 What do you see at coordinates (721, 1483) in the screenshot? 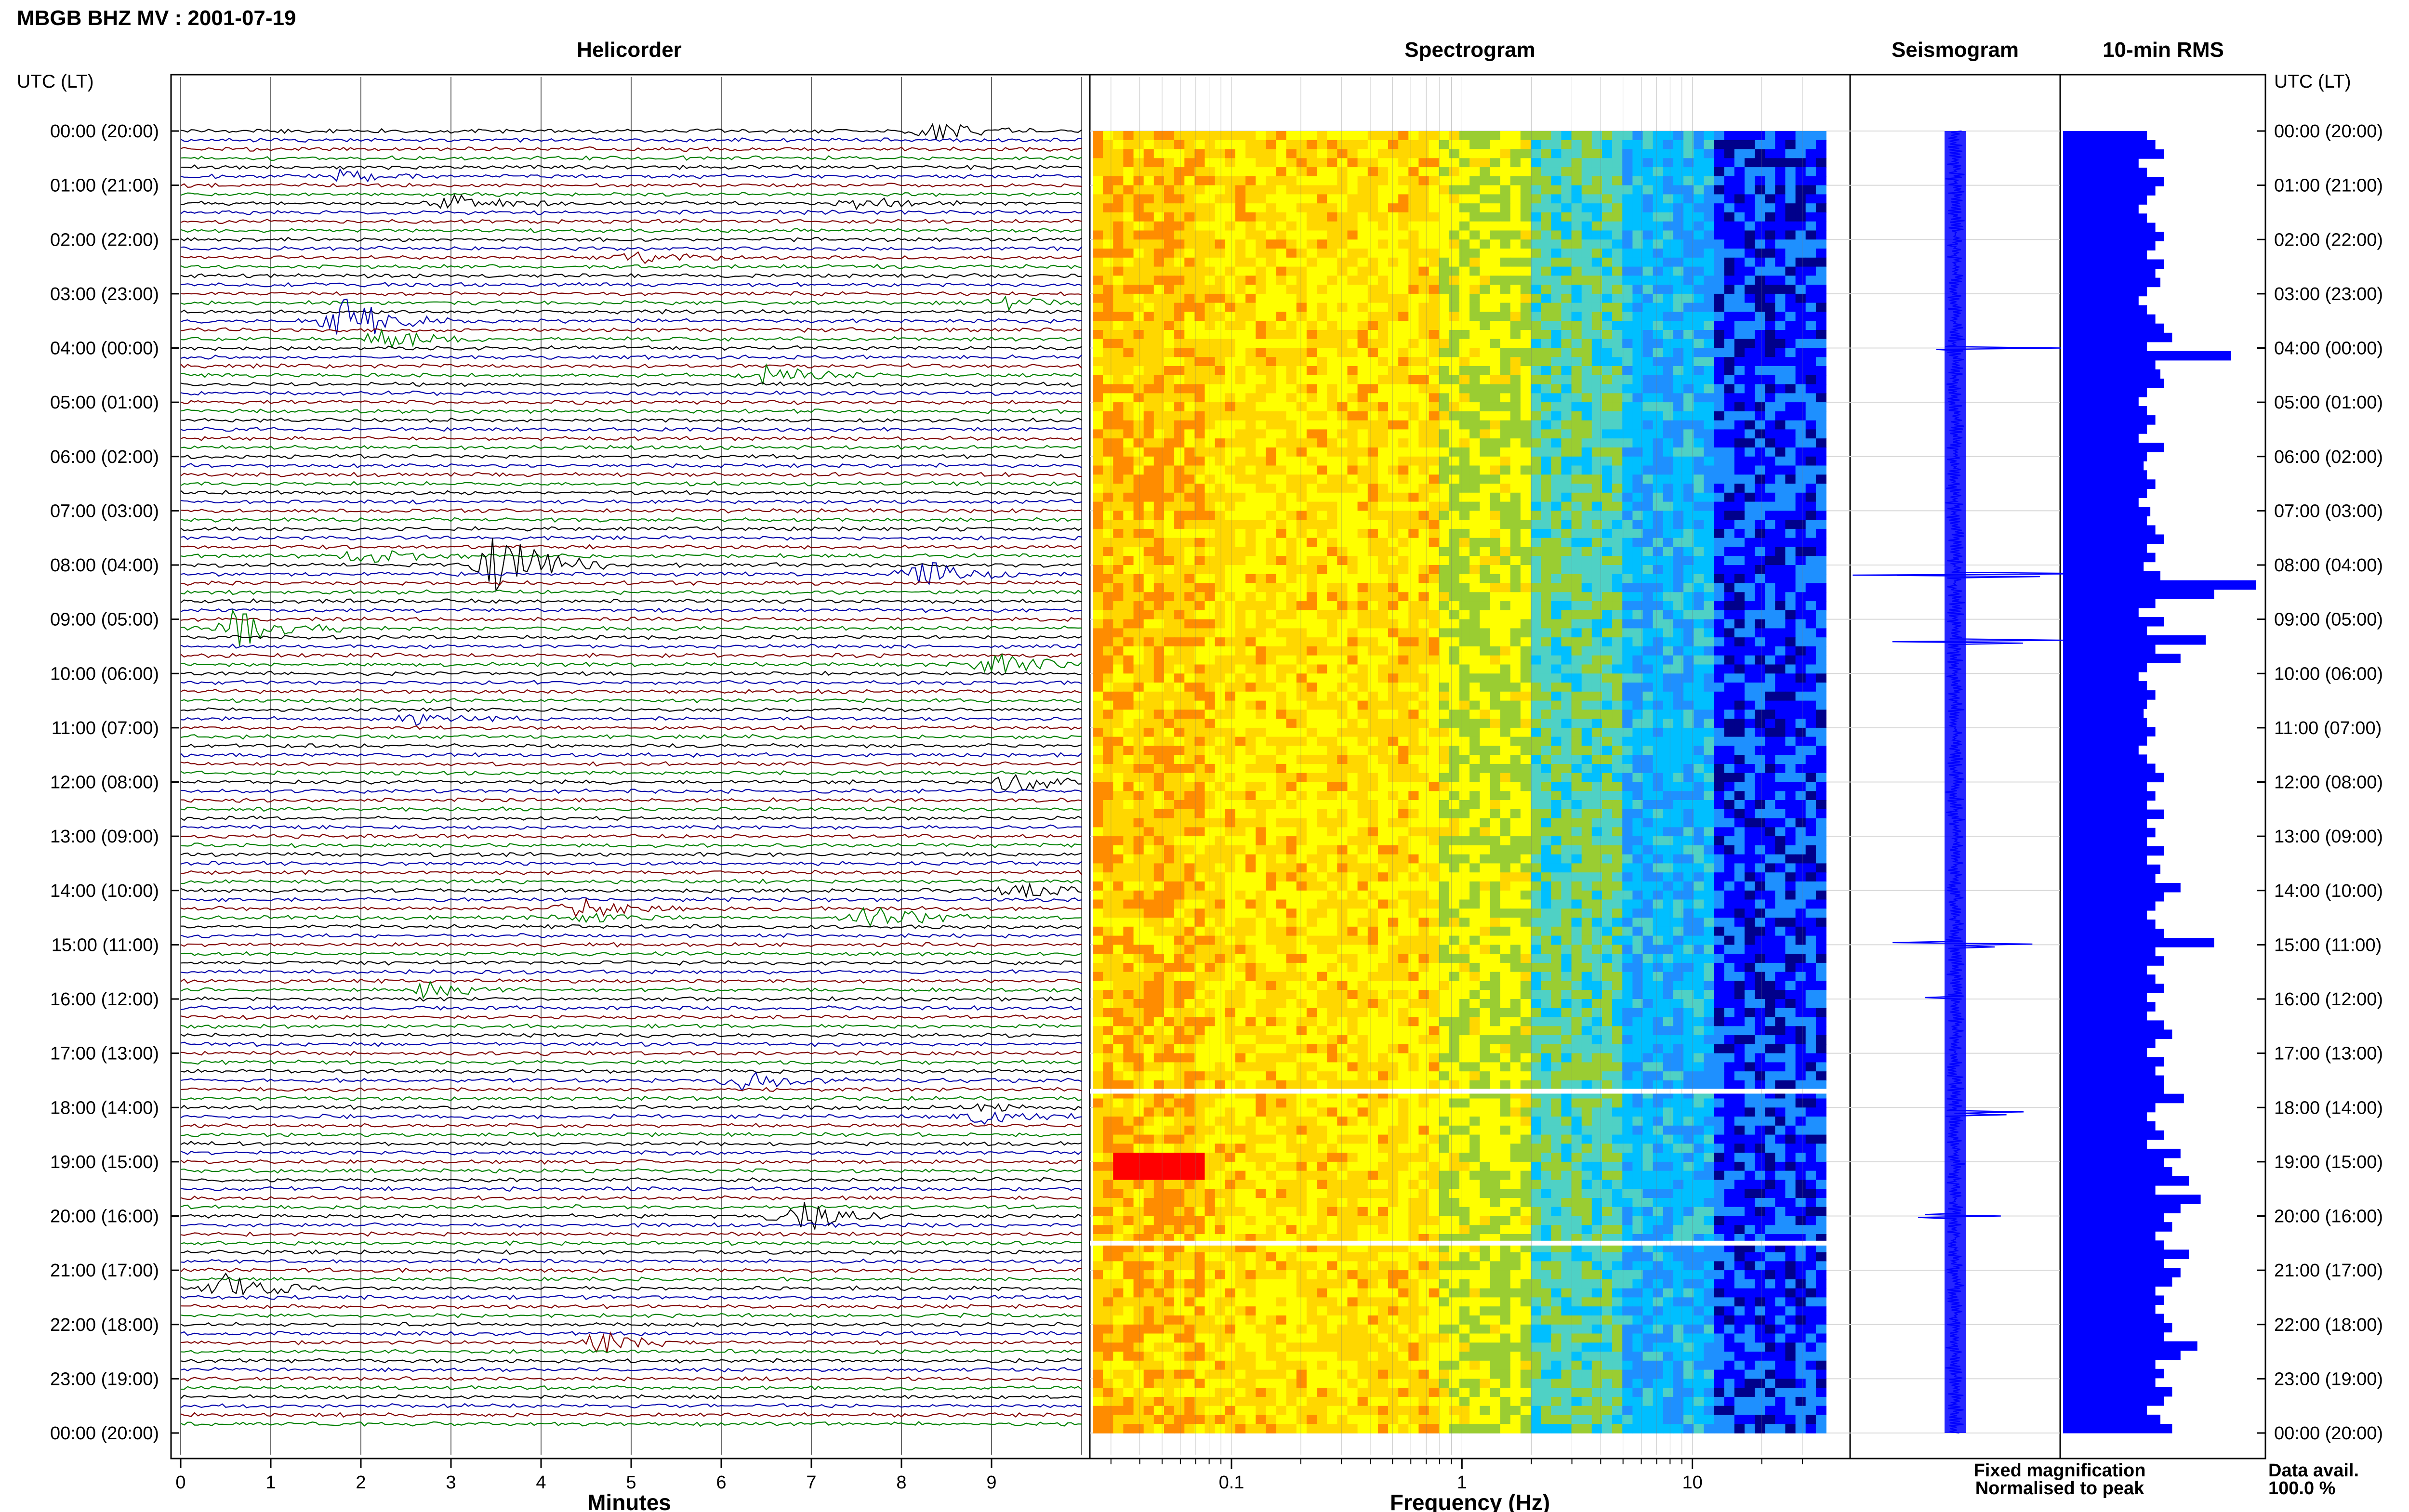
I see `helicorder-x-tick-label: 6` at bounding box center [721, 1483].